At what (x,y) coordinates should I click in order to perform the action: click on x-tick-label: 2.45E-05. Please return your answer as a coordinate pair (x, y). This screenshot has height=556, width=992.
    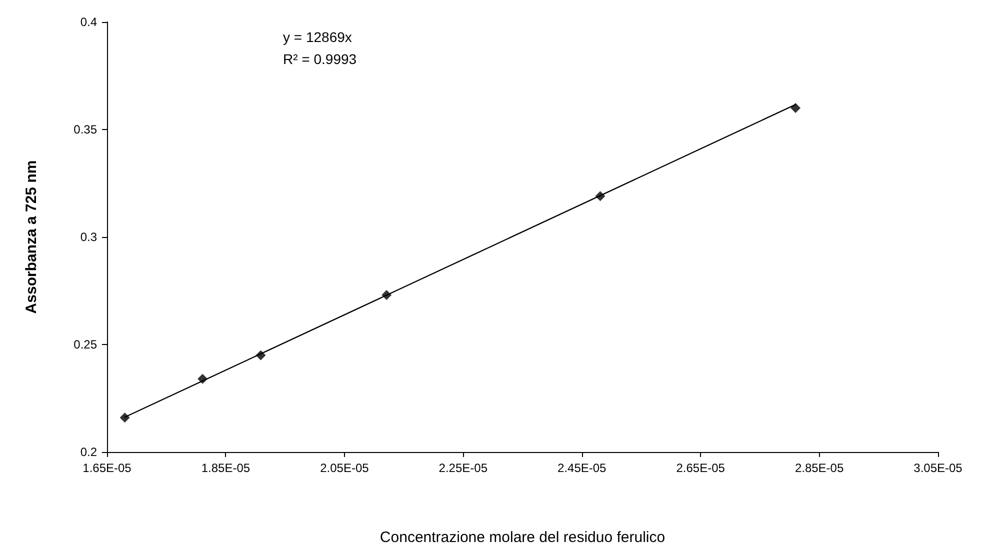
    Looking at the image, I should click on (582, 468).